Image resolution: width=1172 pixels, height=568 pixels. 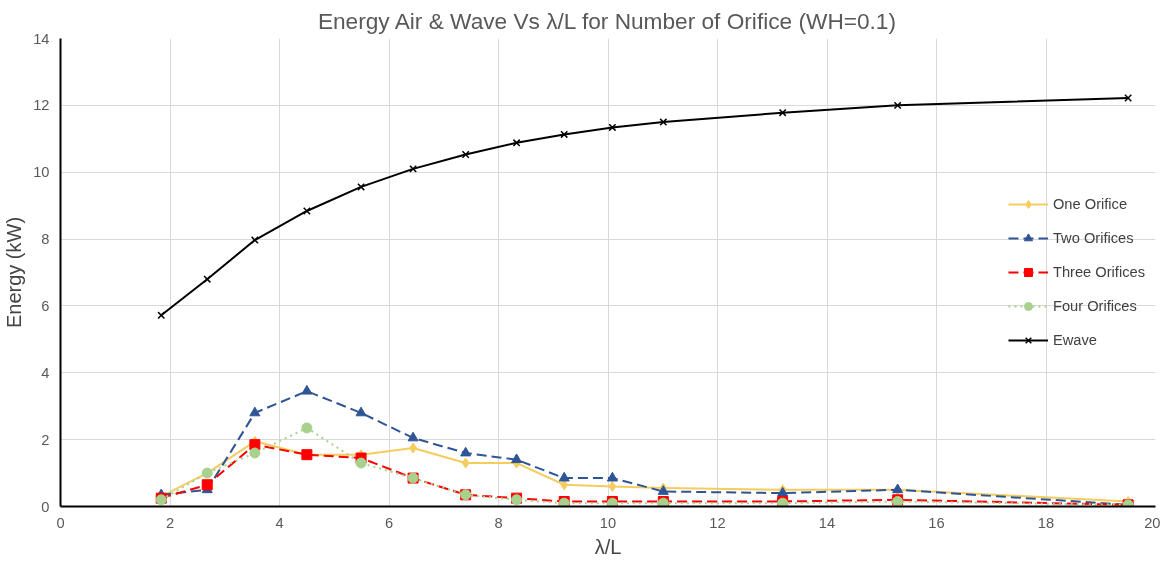 What do you see at coordinates (45, 305) in the screenshot?
I see `y-tick-label: 6` at bounding box center [45, 305].